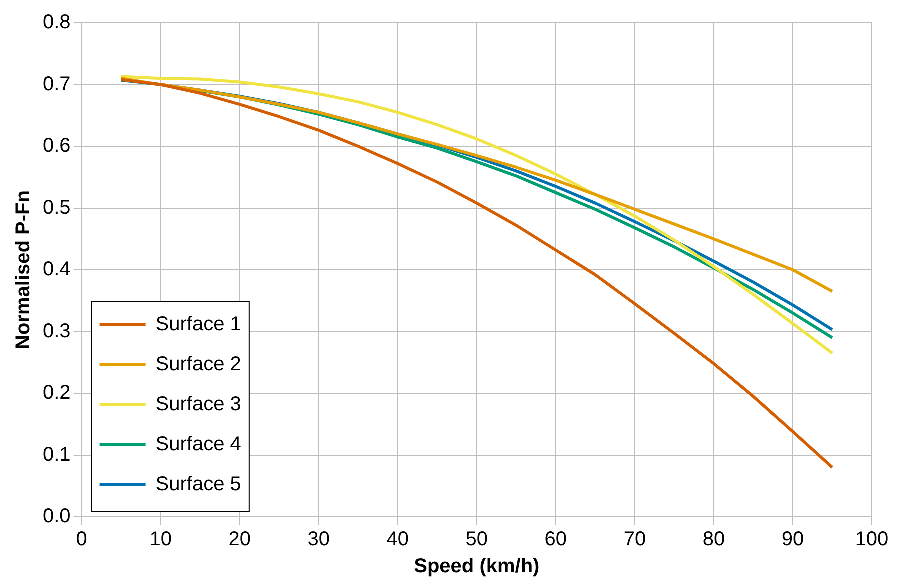  I want to click on legend-label: Surface 2, so click(199, 365).